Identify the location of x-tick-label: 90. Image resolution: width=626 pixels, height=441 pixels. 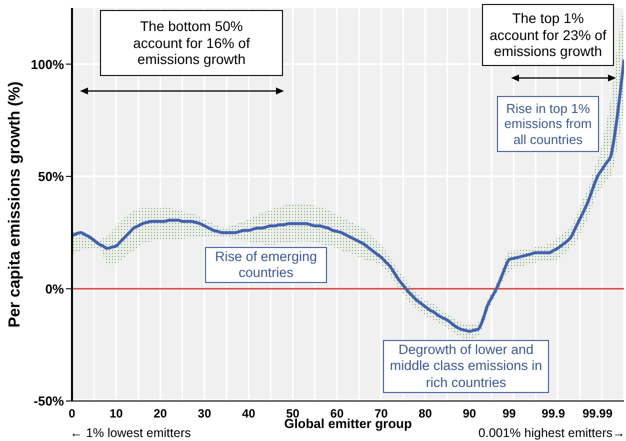
(469, 413).